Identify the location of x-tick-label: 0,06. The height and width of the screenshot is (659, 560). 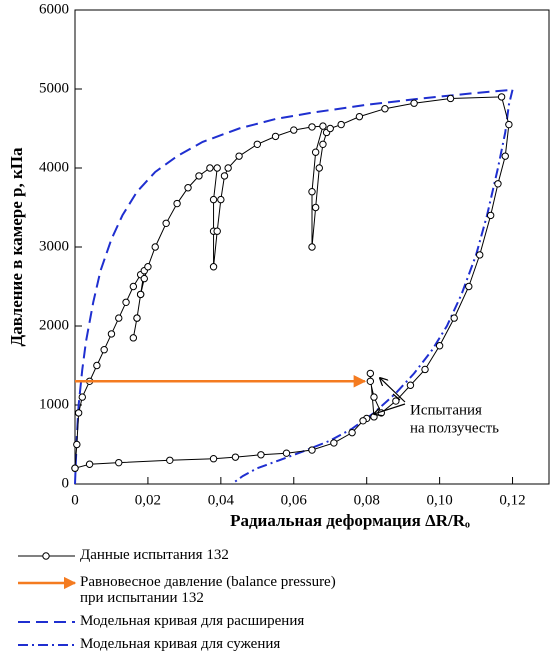
(294, 500).